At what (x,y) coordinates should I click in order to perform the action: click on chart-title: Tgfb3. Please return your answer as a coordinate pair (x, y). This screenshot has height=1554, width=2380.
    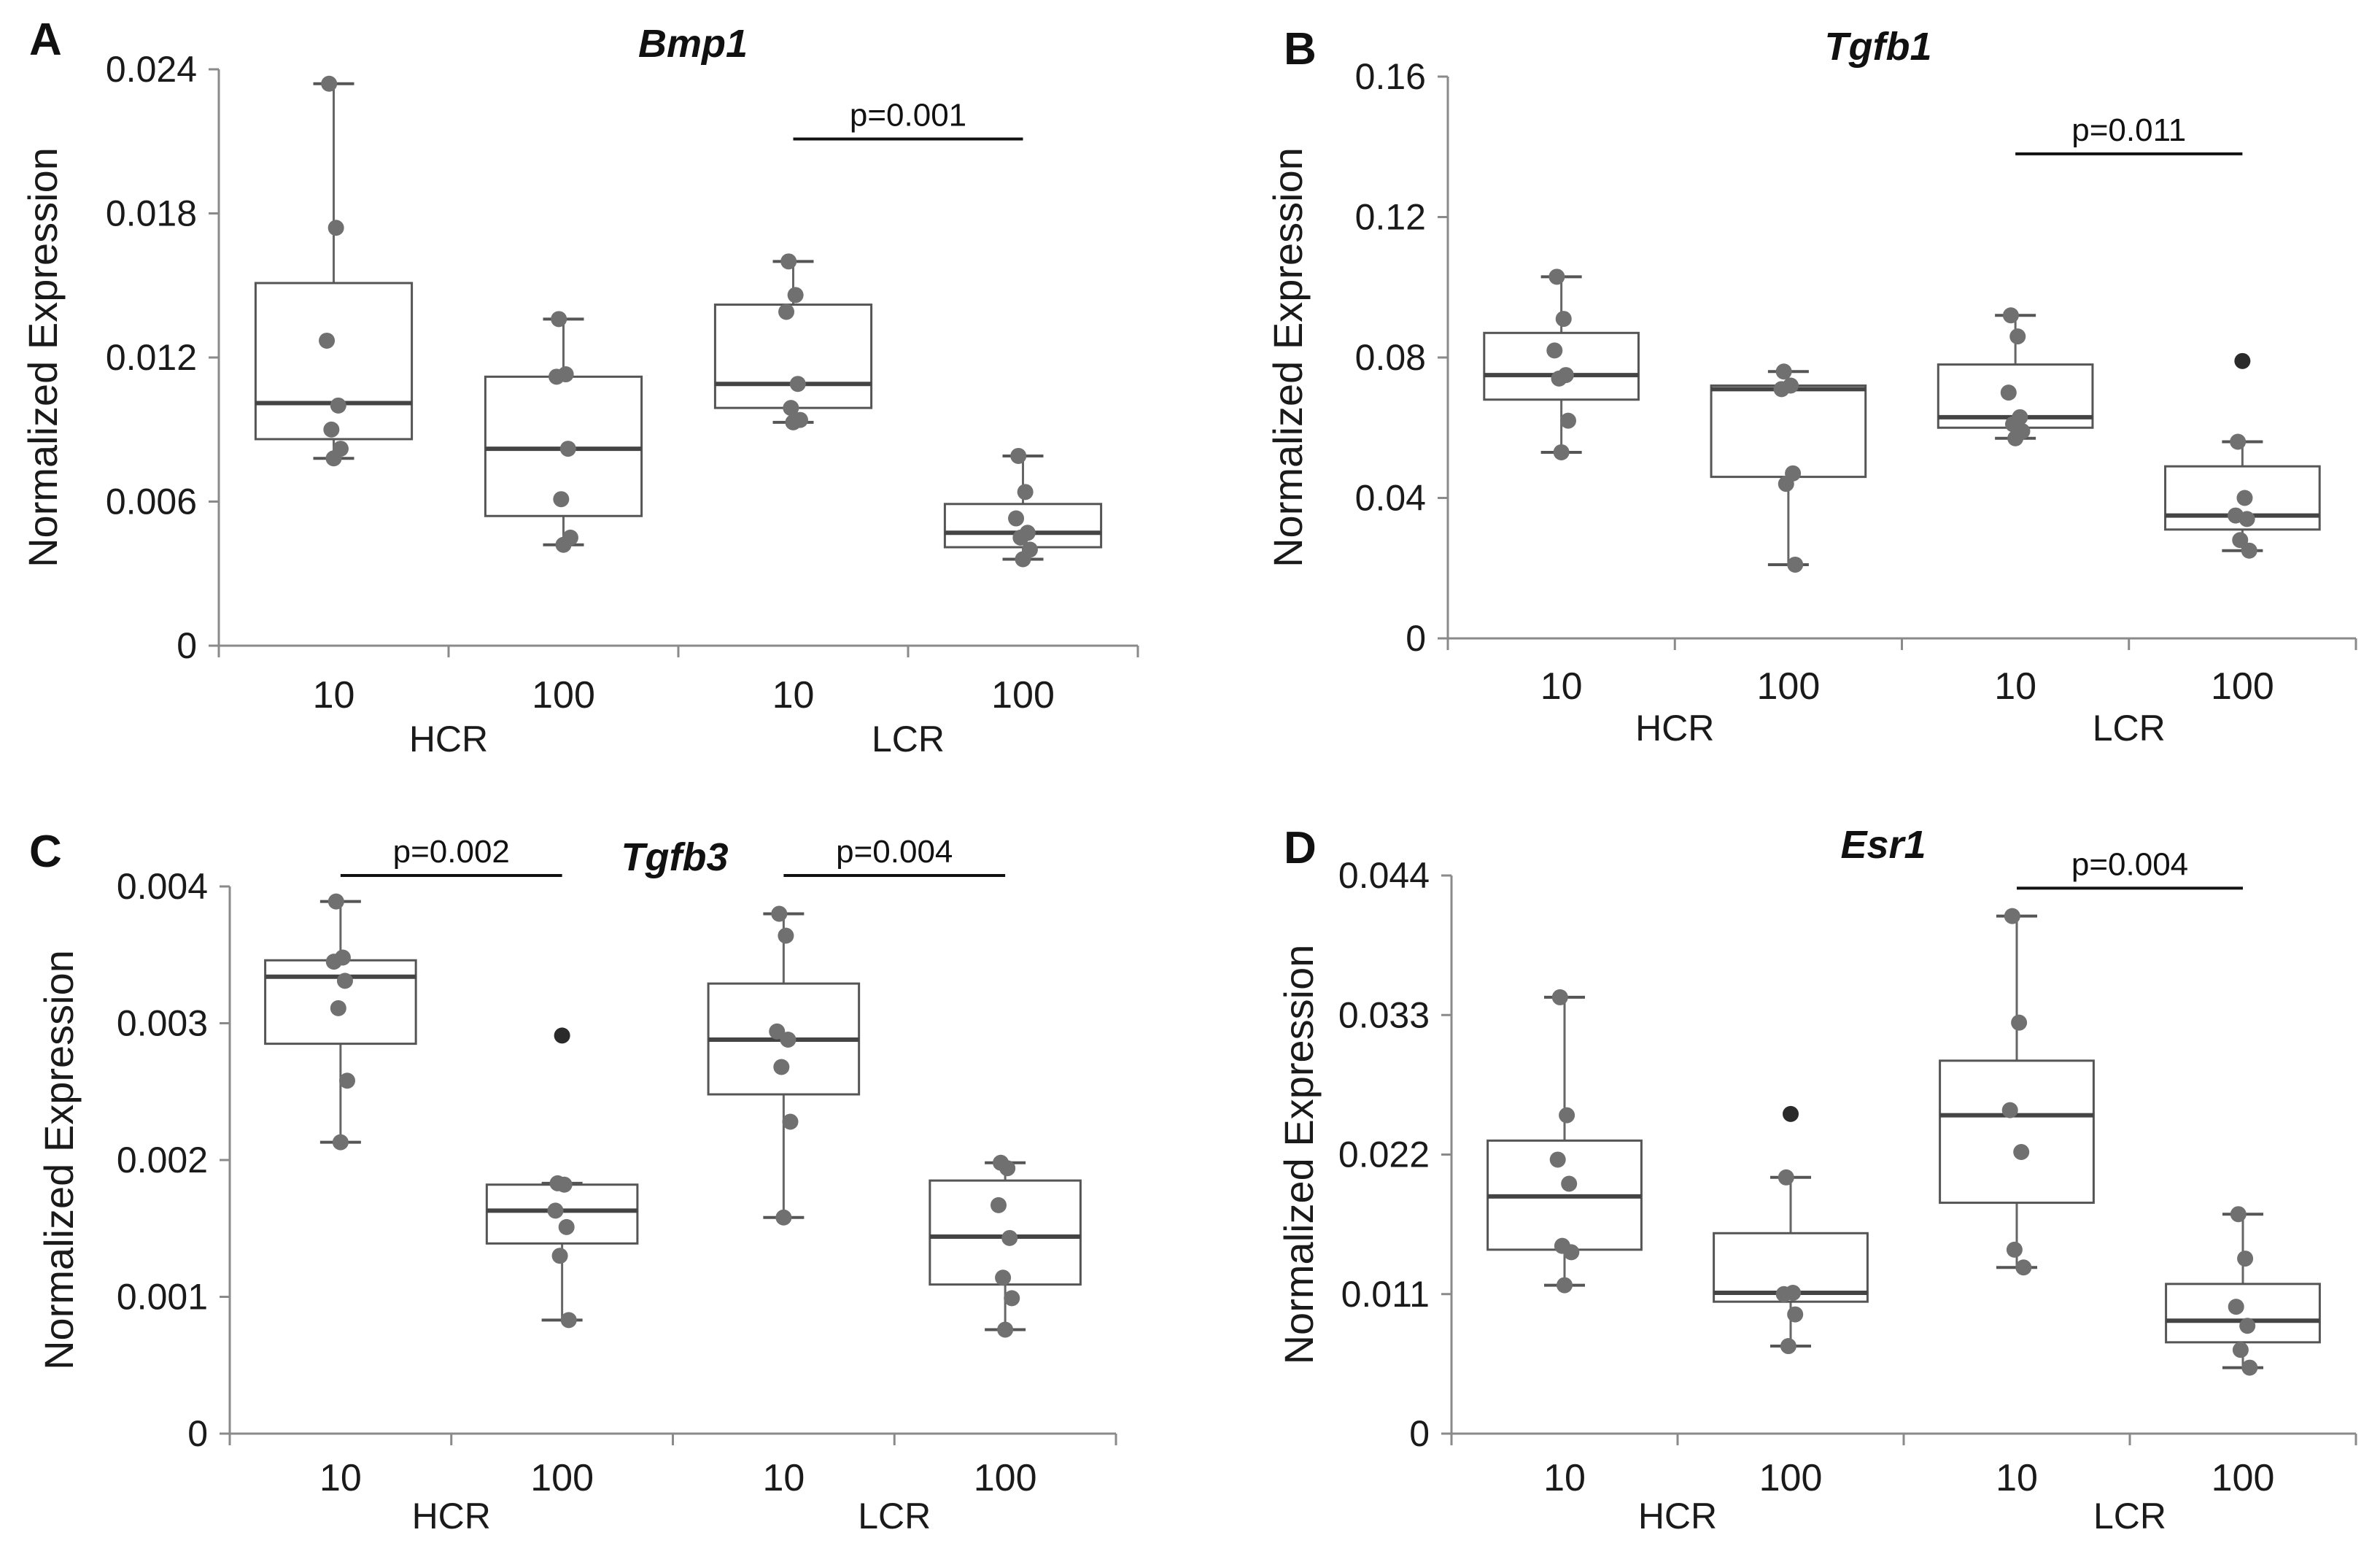
    Looking at the image, I should click on (675, 857).